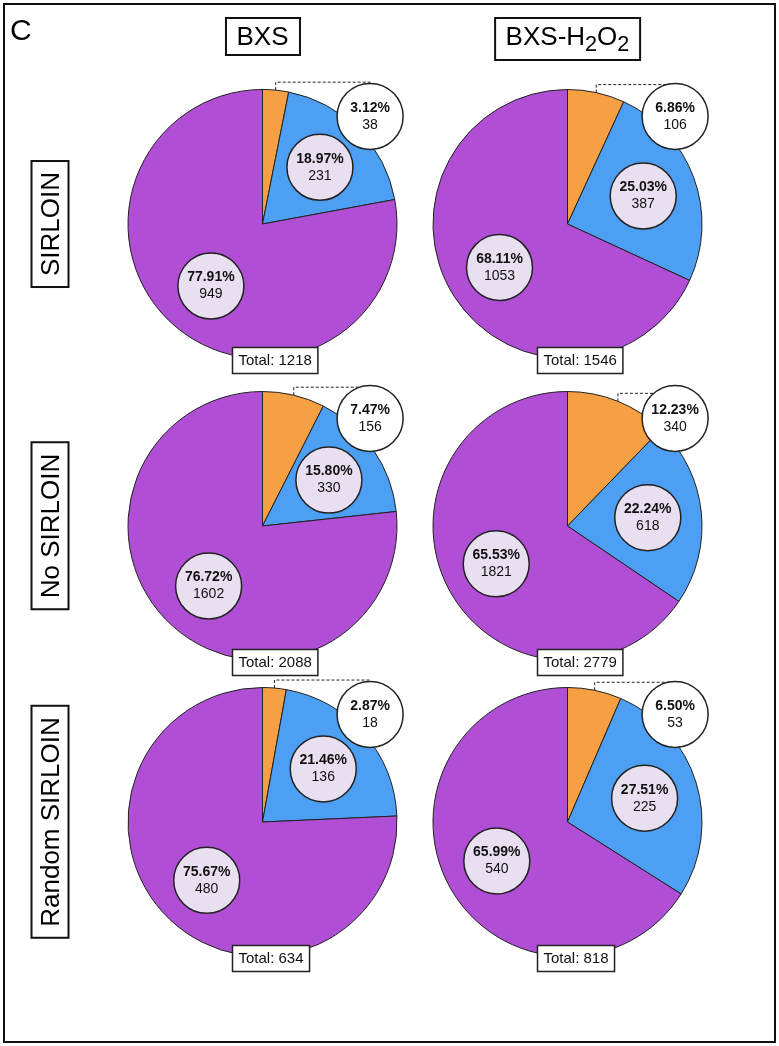 This screenshot has height=1046, width=779. What do you see at coordinates (208, 585) in the screenshot?
I see `data-label: 76.72% 1602` at bounding box center [208, 585].